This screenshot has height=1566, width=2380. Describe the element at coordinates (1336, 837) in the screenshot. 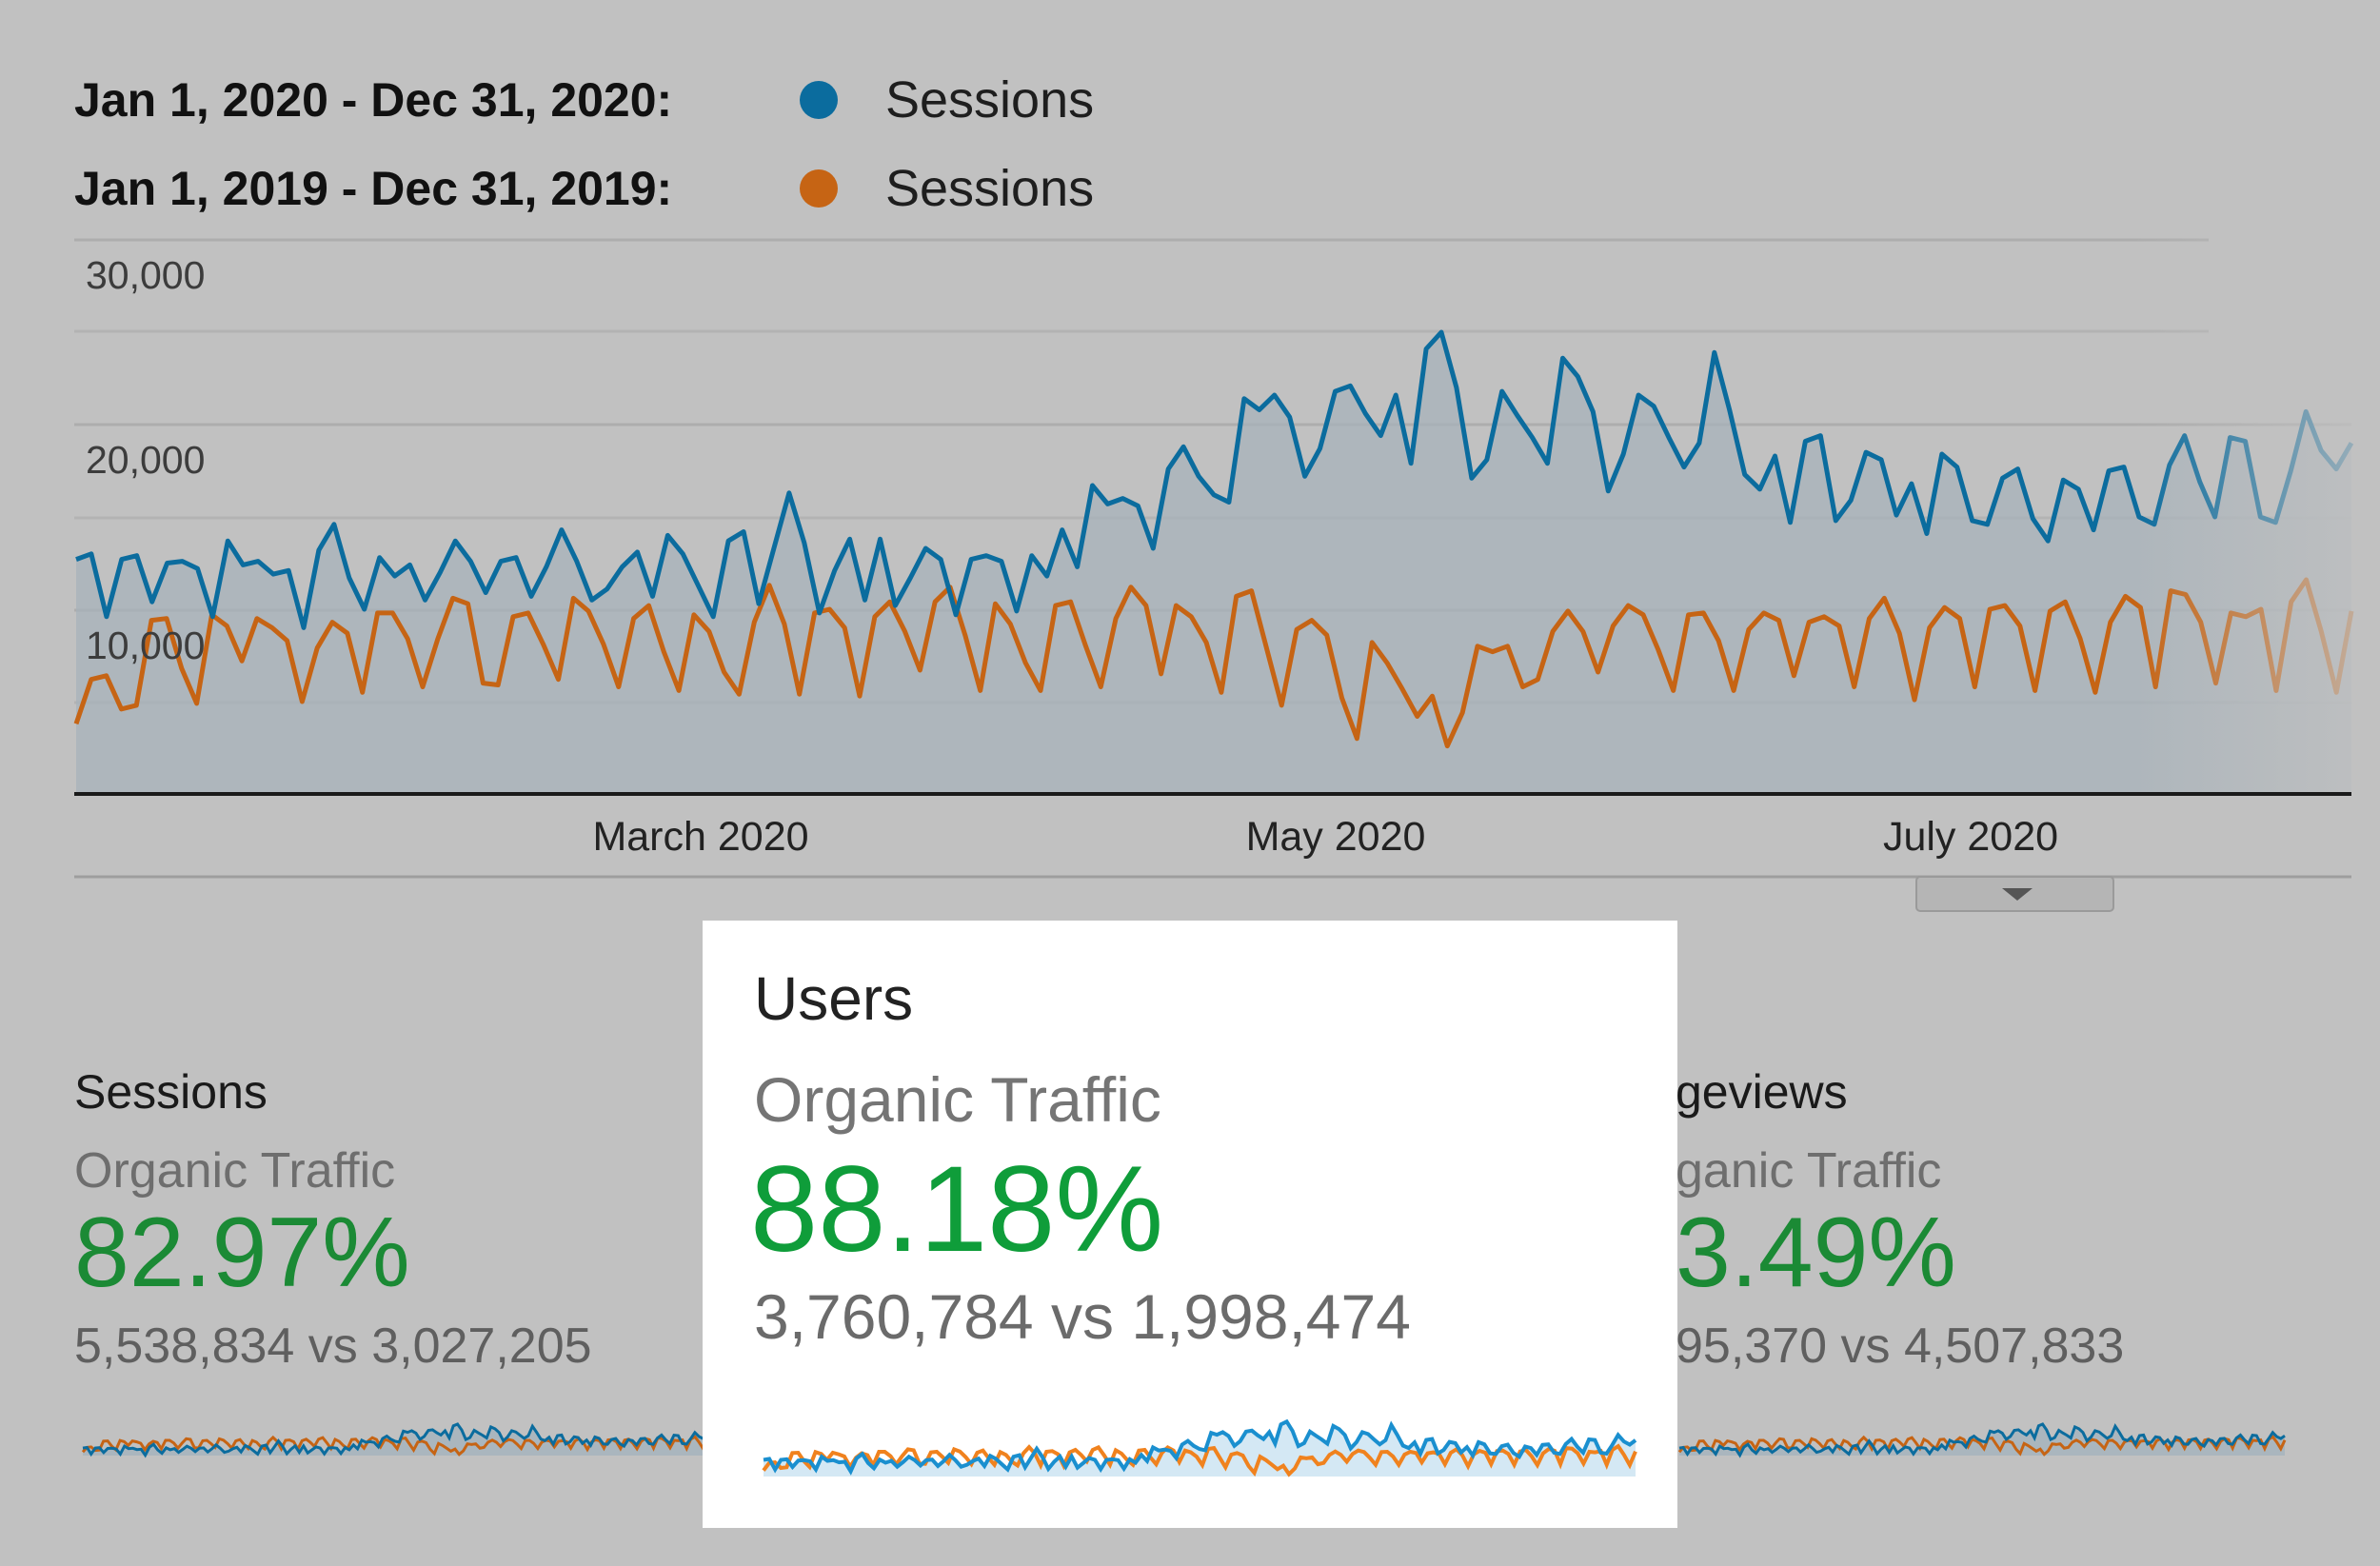

I see `x-tick-label: May 2020` at that location.